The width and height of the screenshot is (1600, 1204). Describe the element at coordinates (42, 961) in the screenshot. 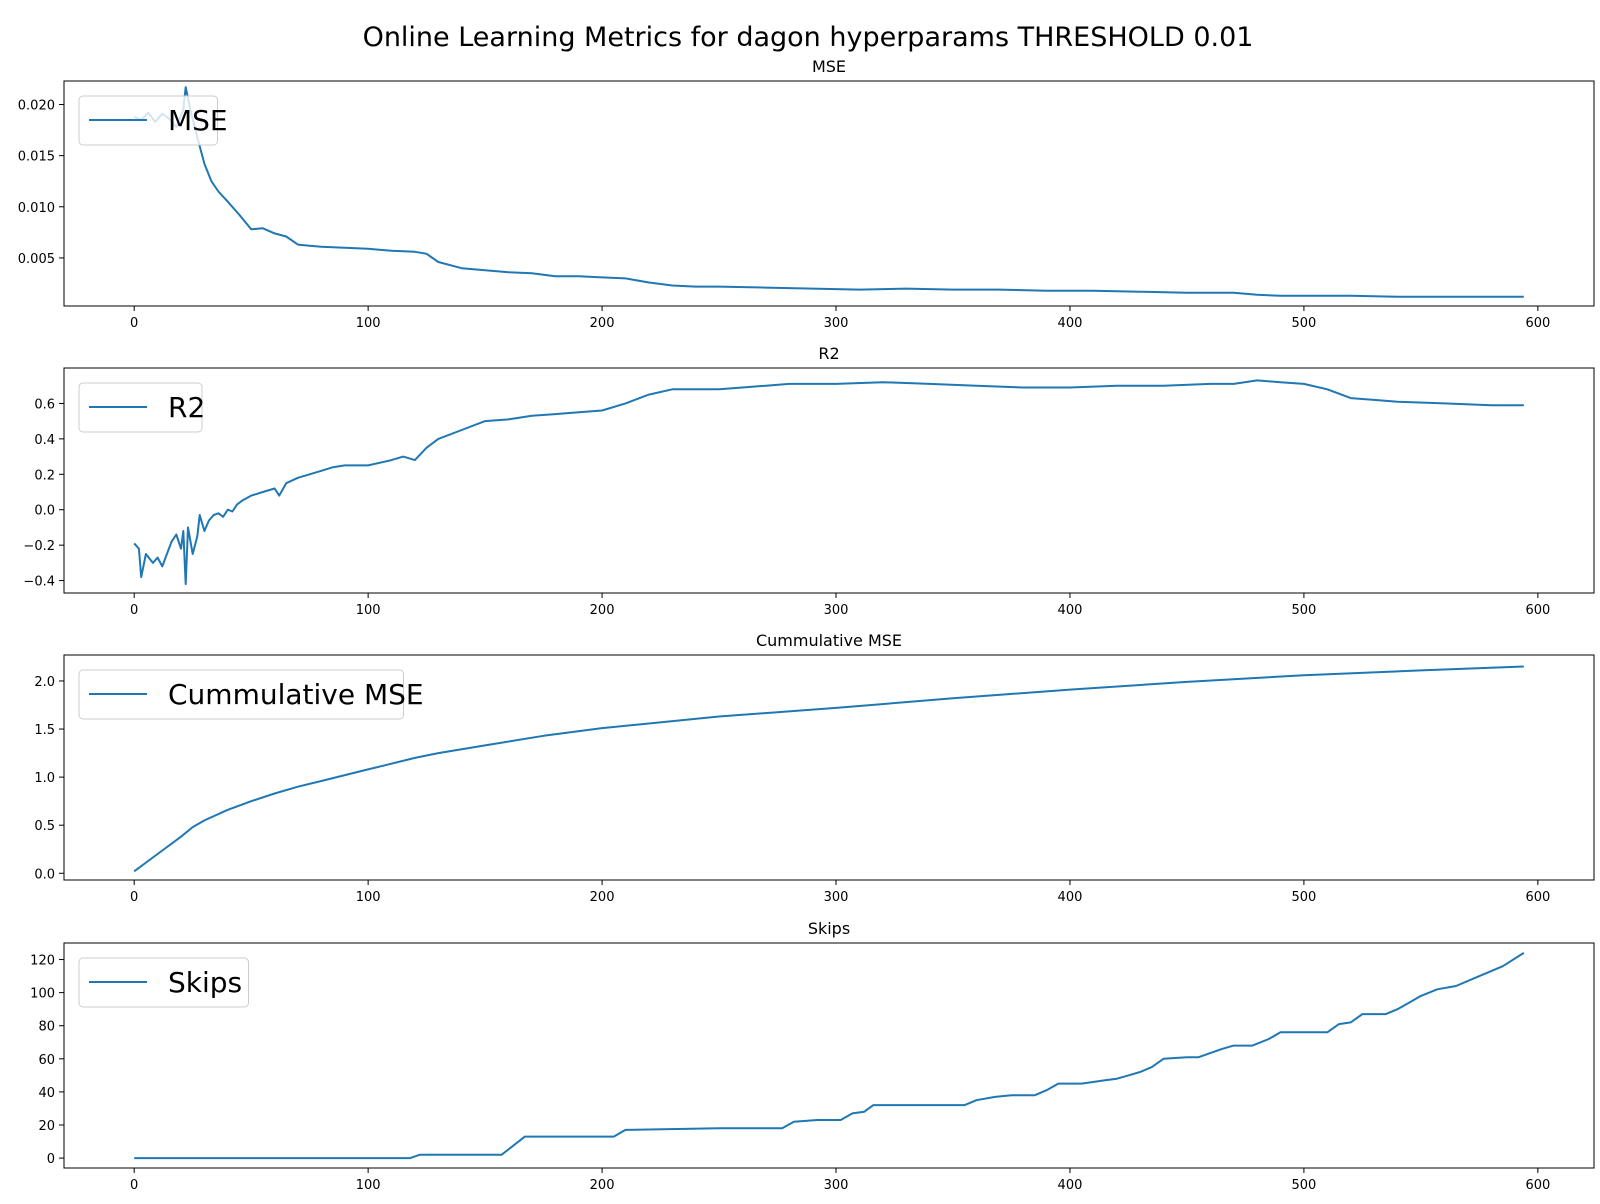

I see `y-tick-label: 120` at that location.